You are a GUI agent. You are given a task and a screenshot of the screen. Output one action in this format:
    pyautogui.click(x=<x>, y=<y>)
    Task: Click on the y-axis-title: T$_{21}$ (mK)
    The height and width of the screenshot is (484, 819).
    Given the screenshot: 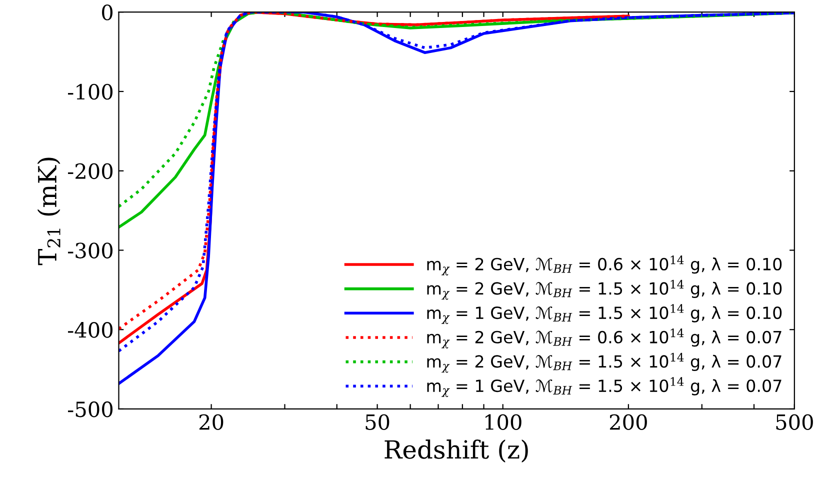 What is the action you would take?
    pyautogui.click(x=48, y=212)
    